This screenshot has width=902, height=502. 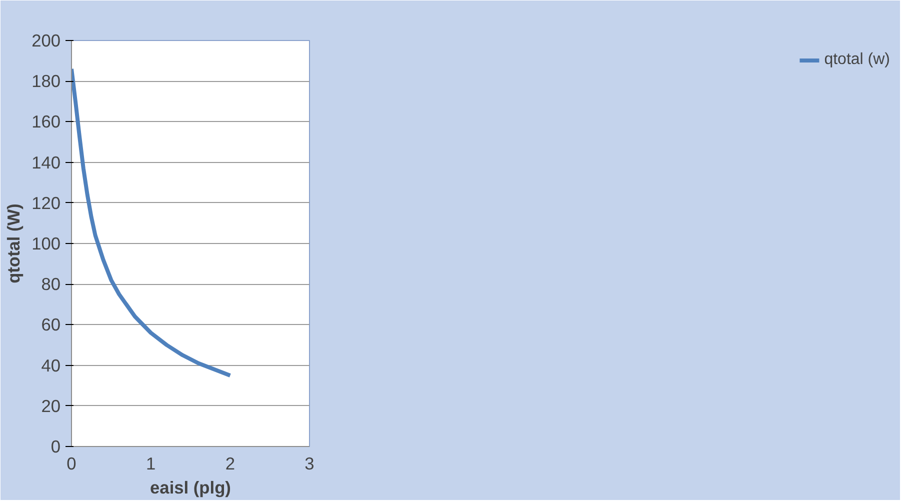 I want to click on line-series, so click(x=152, y=222).